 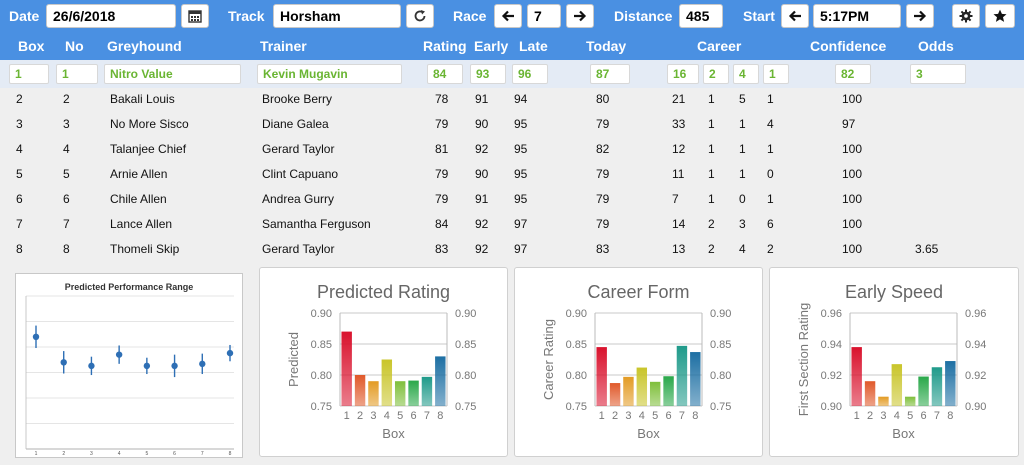 I want to click on table-row: 6 6 Chile Allen Andrea Gurry 79 91 95 79 7 1 0 1 100, so click(x=512, y=202).